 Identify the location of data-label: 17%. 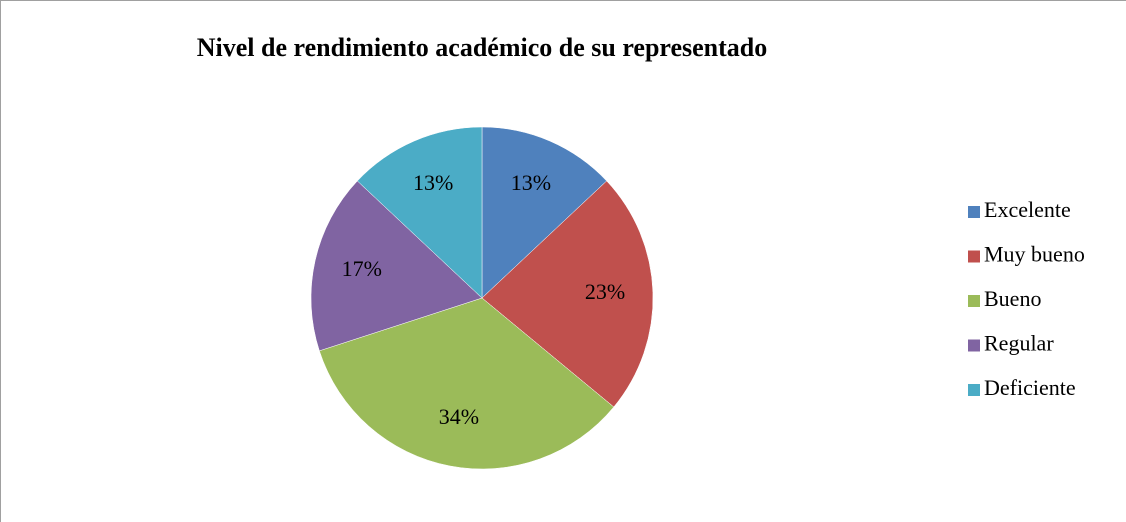
(362, 268).